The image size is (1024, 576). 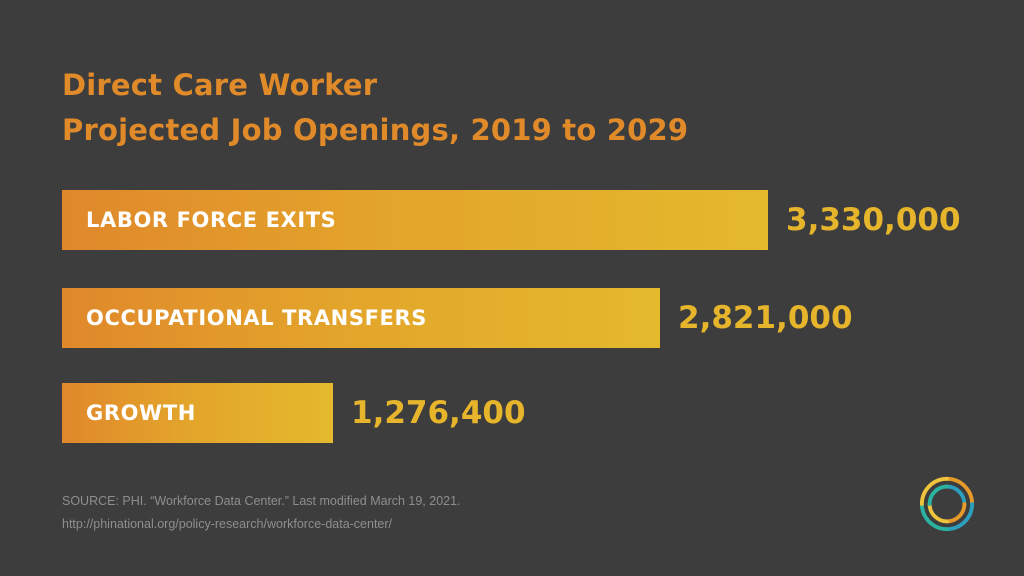 I want to click on bar-value-label: 3,330,000, so click(x=873, y=220).